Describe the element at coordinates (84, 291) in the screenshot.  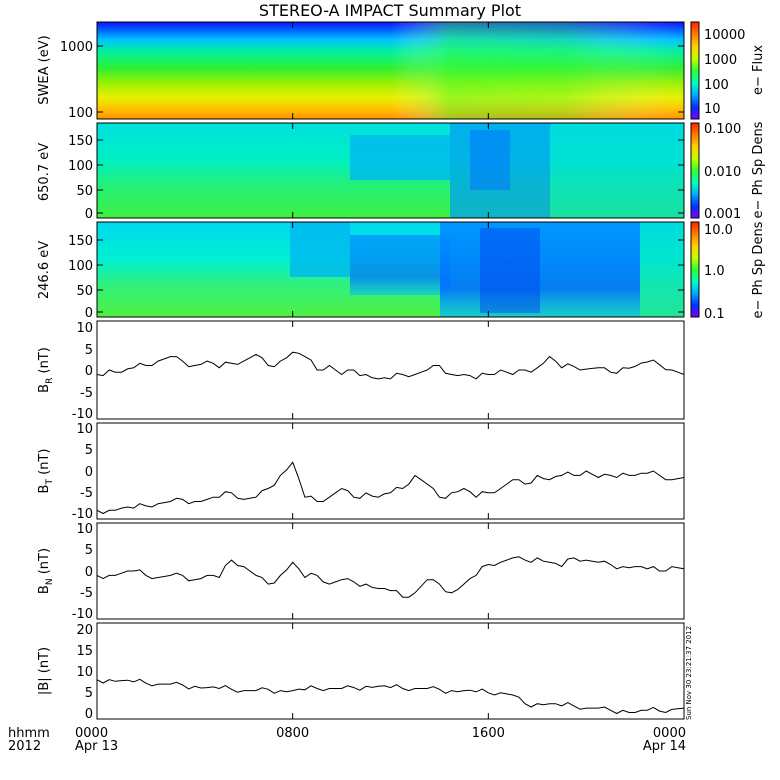
I see `pad246-ytick: 50` at that location.